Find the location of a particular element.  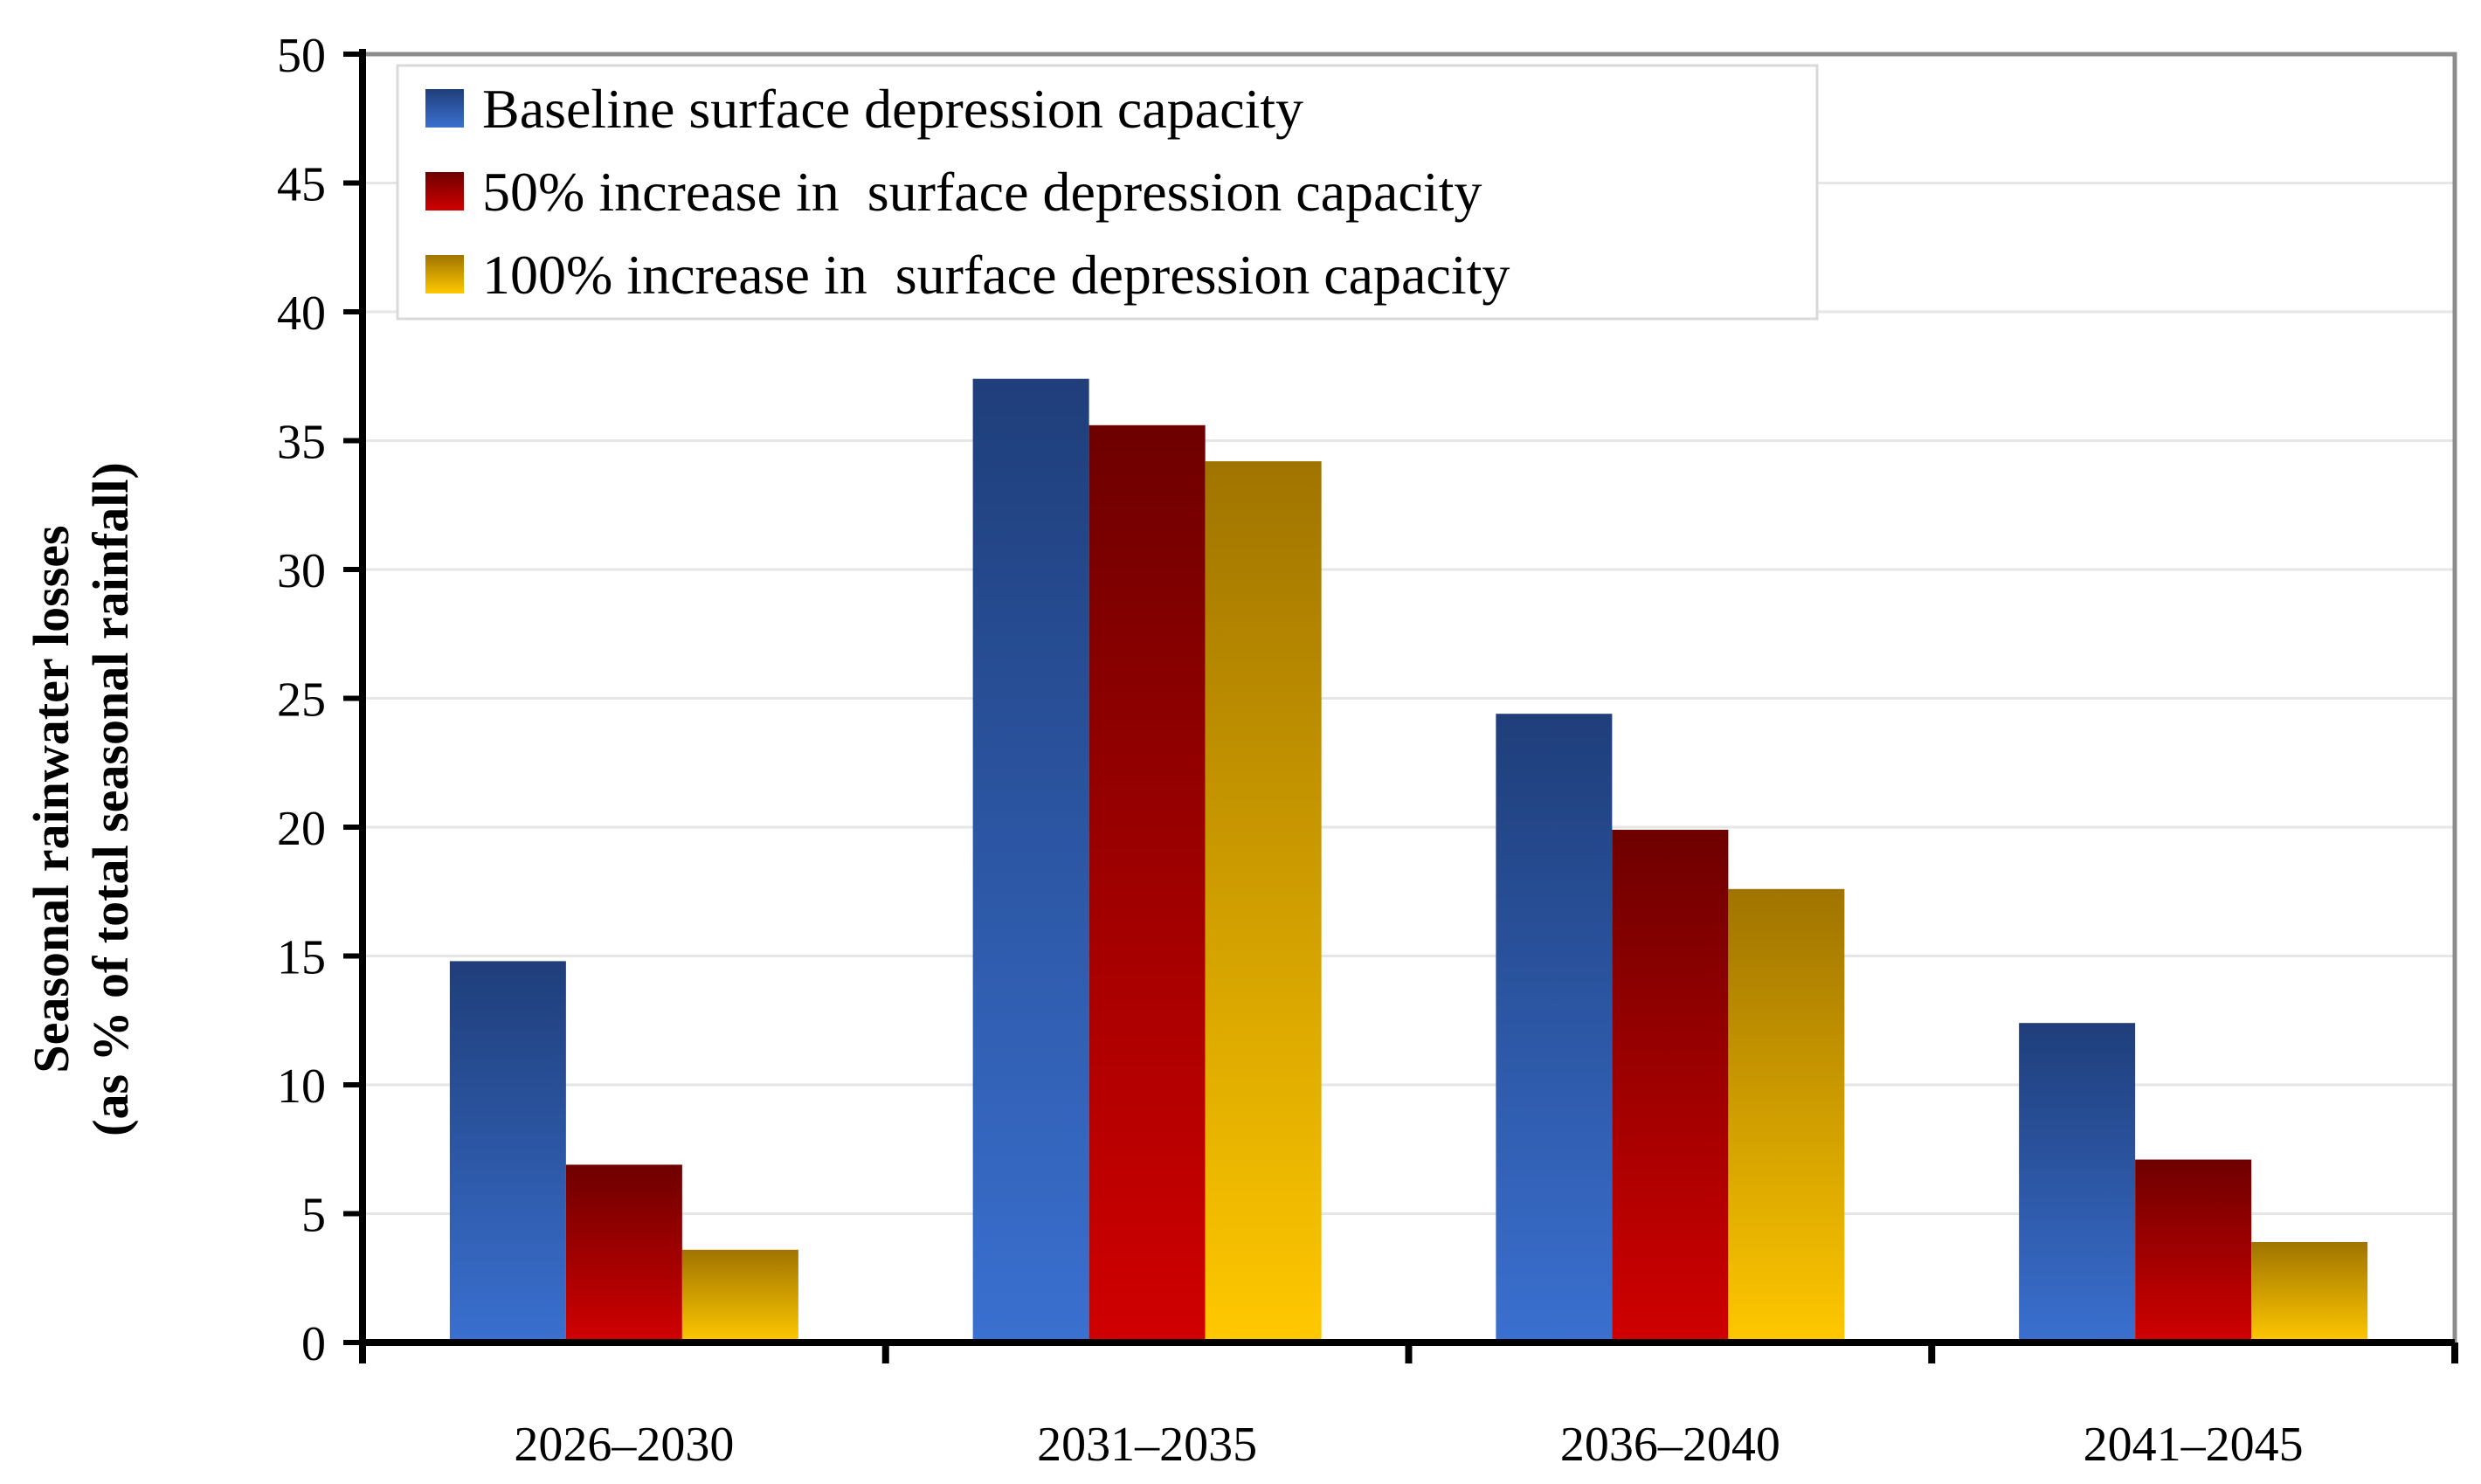

y-tick-label-25: 25 is located at coordinates (301, 700).